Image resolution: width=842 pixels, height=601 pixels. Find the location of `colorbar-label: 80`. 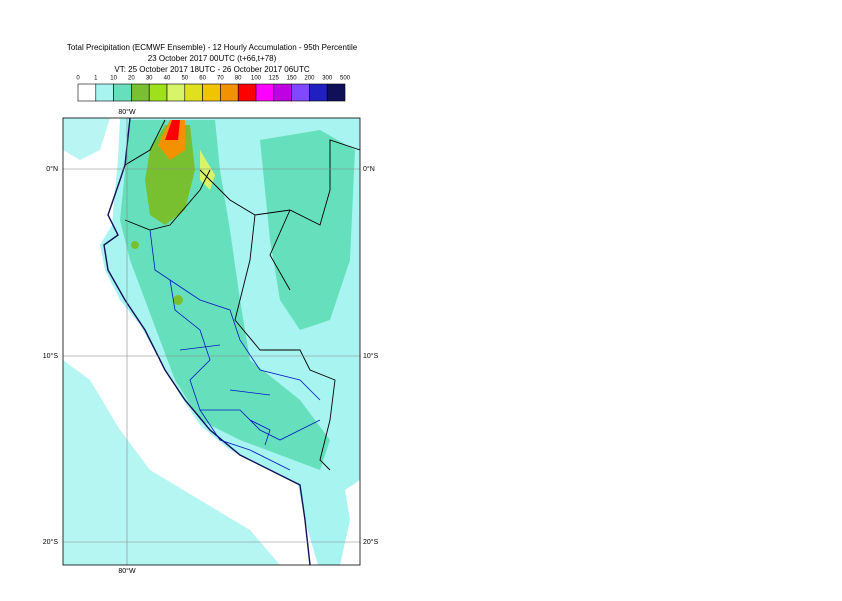

colorbar-label: 80 is located at coordinates (238, 79).